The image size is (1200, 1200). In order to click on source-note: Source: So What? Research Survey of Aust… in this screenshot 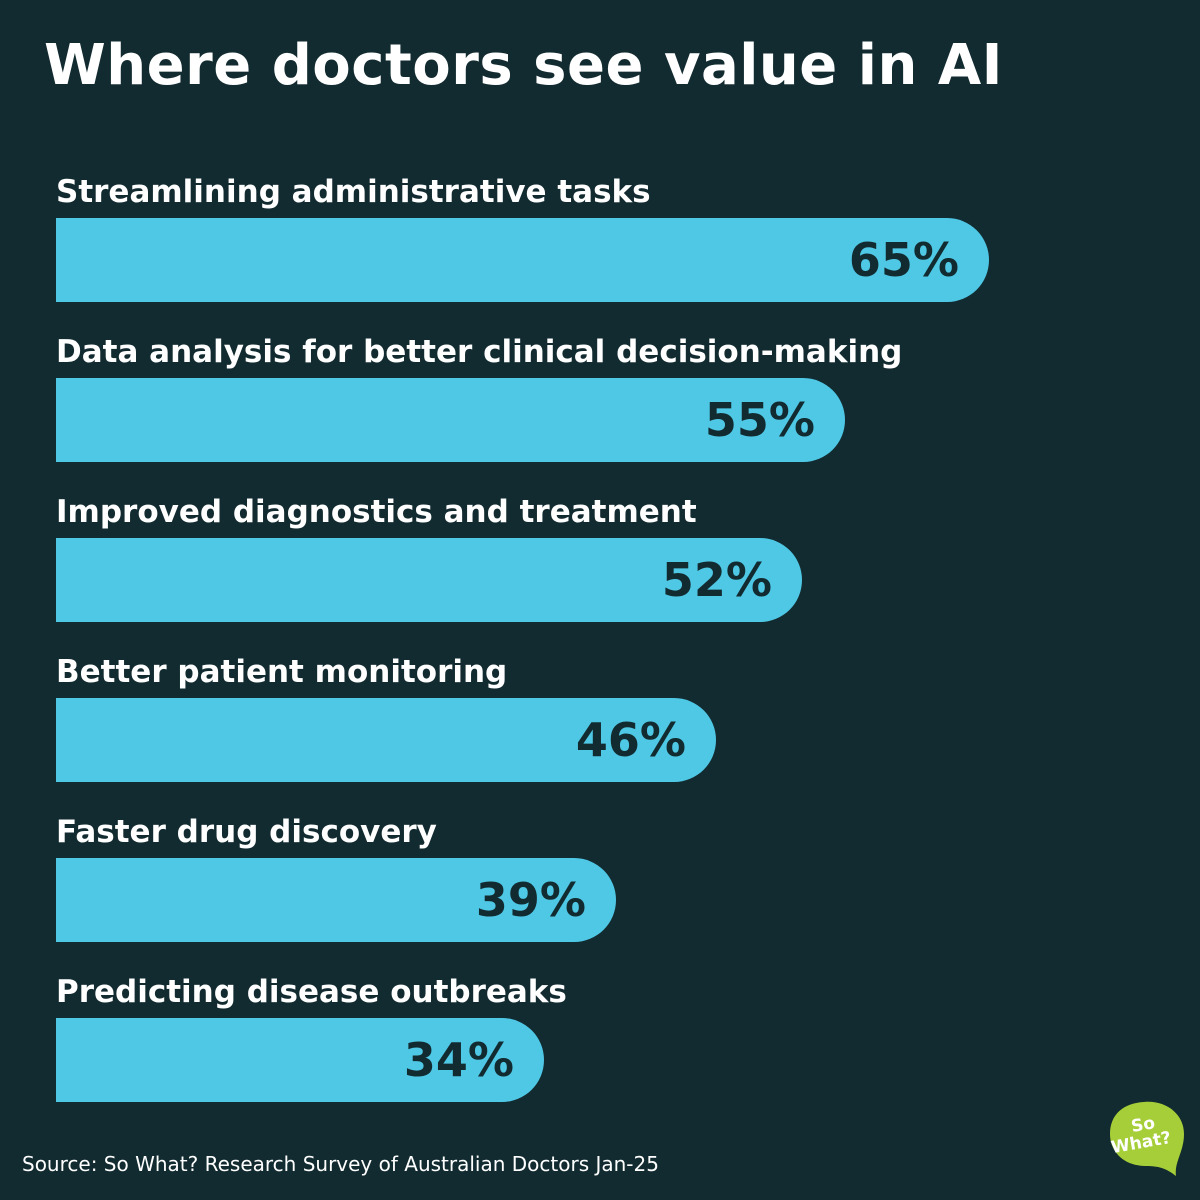, I will do `click(340, 1164)`.